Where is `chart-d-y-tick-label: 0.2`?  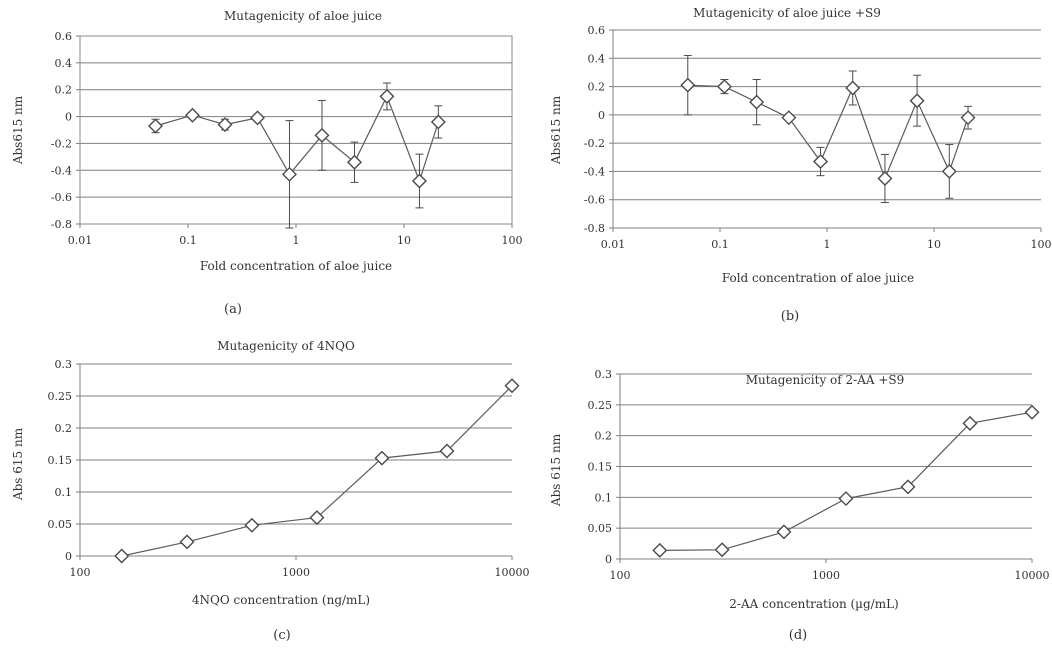 chart-d-y-tick-label: 0.2 is located at coordinates (604, 436).